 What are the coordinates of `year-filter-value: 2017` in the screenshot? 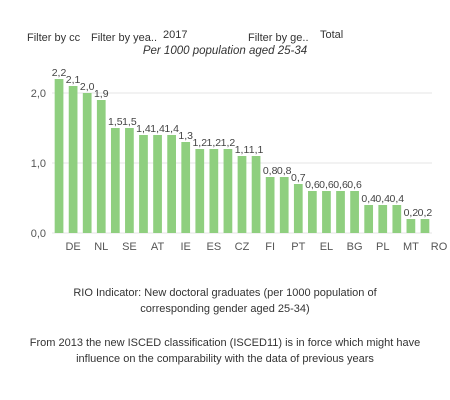 It's located at (175, 35).